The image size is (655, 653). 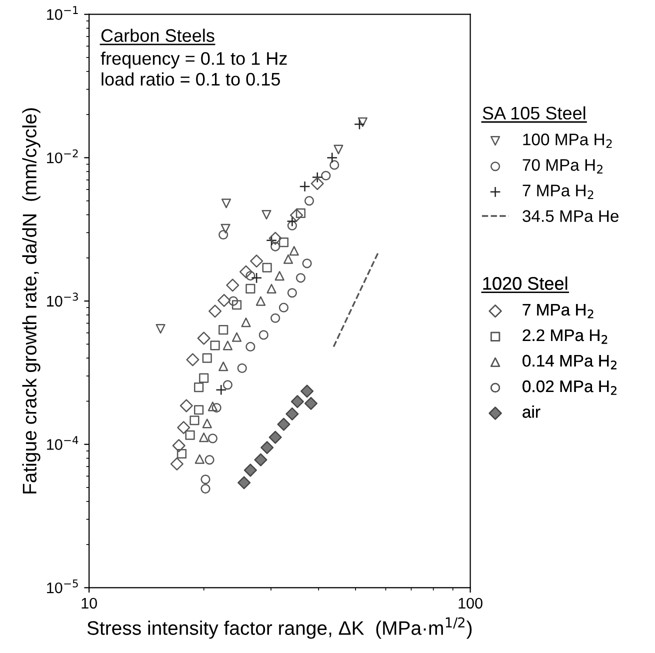 What do you see at coordinates (470, 603) in the screenshot?
I see `x-tick-label: 100` at bounding box center [470, 603].